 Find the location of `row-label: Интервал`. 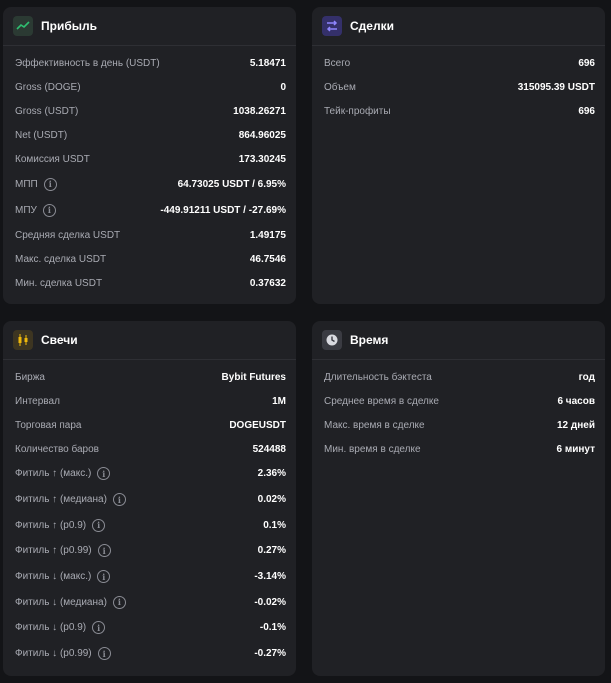

row-label: Интервал is located at coordinates (37, 401).